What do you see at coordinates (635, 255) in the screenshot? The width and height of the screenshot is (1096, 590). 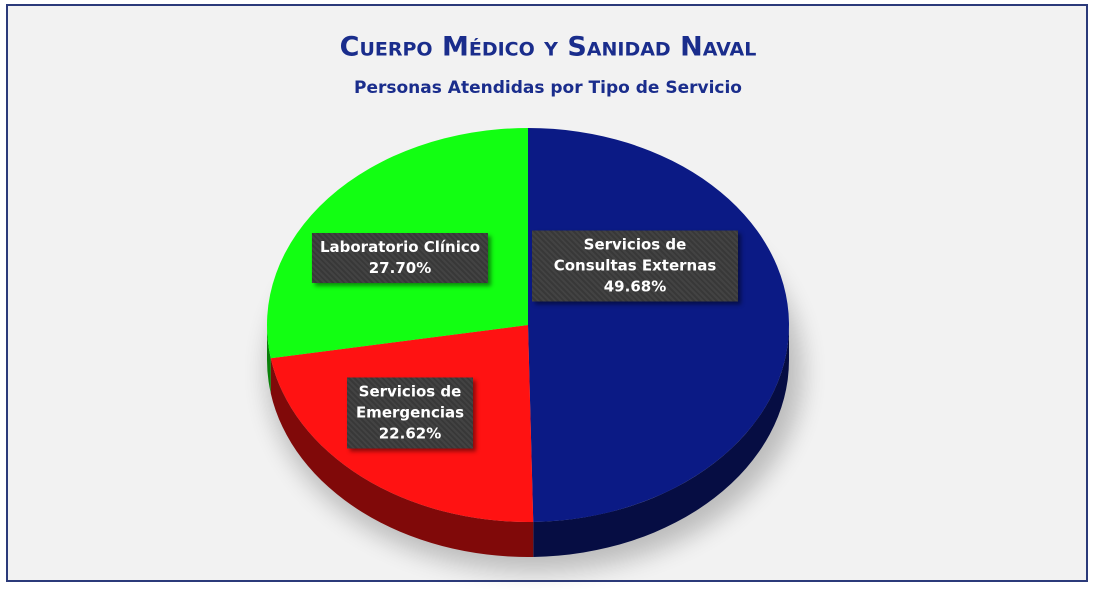 I see `label-category: Servicios de Consultas Externas` at bounding box center [635, 255].